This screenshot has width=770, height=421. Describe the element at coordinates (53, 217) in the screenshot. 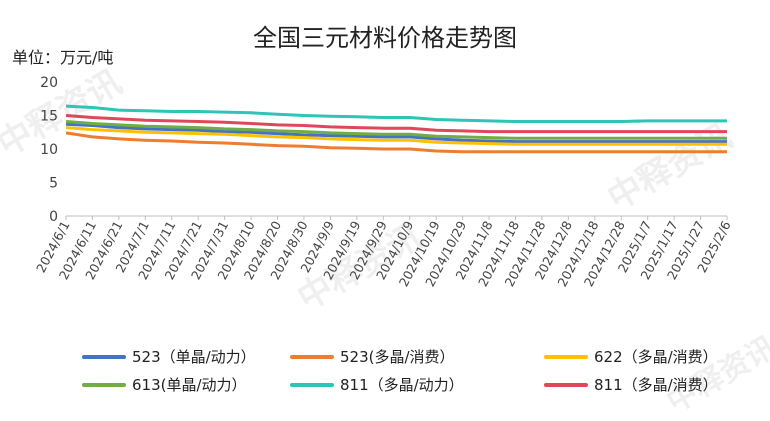

I see `y-tick-label: 0` at that location.